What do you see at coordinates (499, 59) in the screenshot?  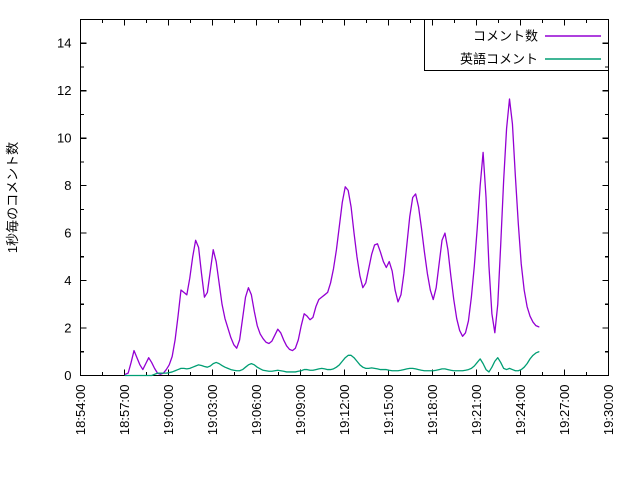 I see `legend-label-2: 英語コメント` at bounding box center [499, 59].